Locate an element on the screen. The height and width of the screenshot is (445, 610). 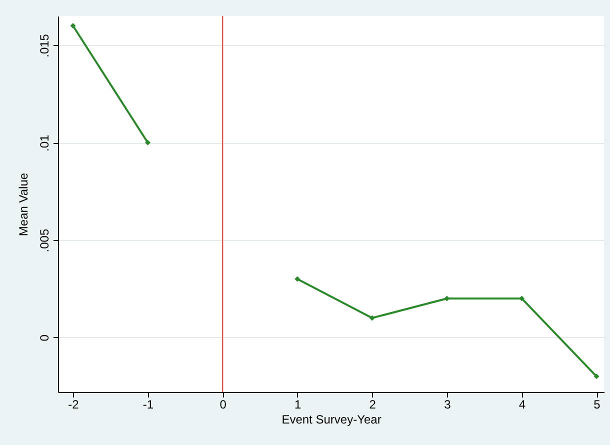
y-tick-label: .005 is located at coordinates (45, 240).